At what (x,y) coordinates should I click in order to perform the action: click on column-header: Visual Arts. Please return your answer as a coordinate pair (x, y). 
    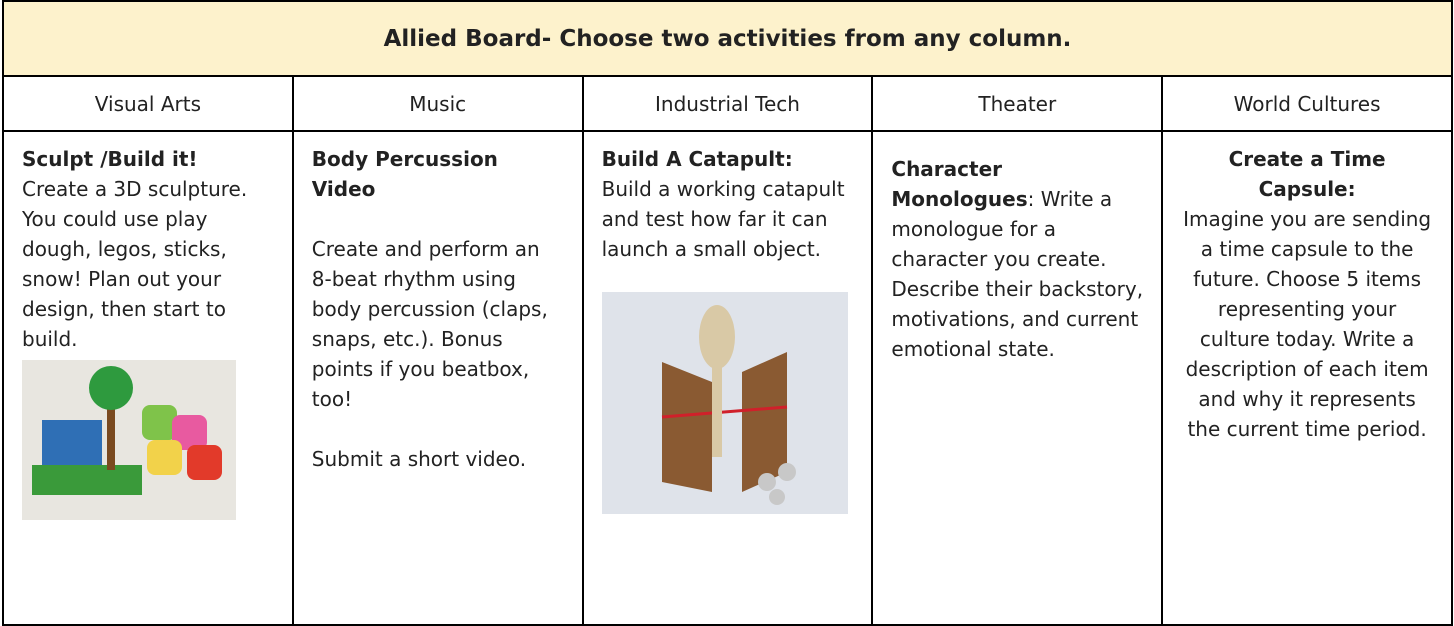
    Looking at the image, I should click on (148, 103).